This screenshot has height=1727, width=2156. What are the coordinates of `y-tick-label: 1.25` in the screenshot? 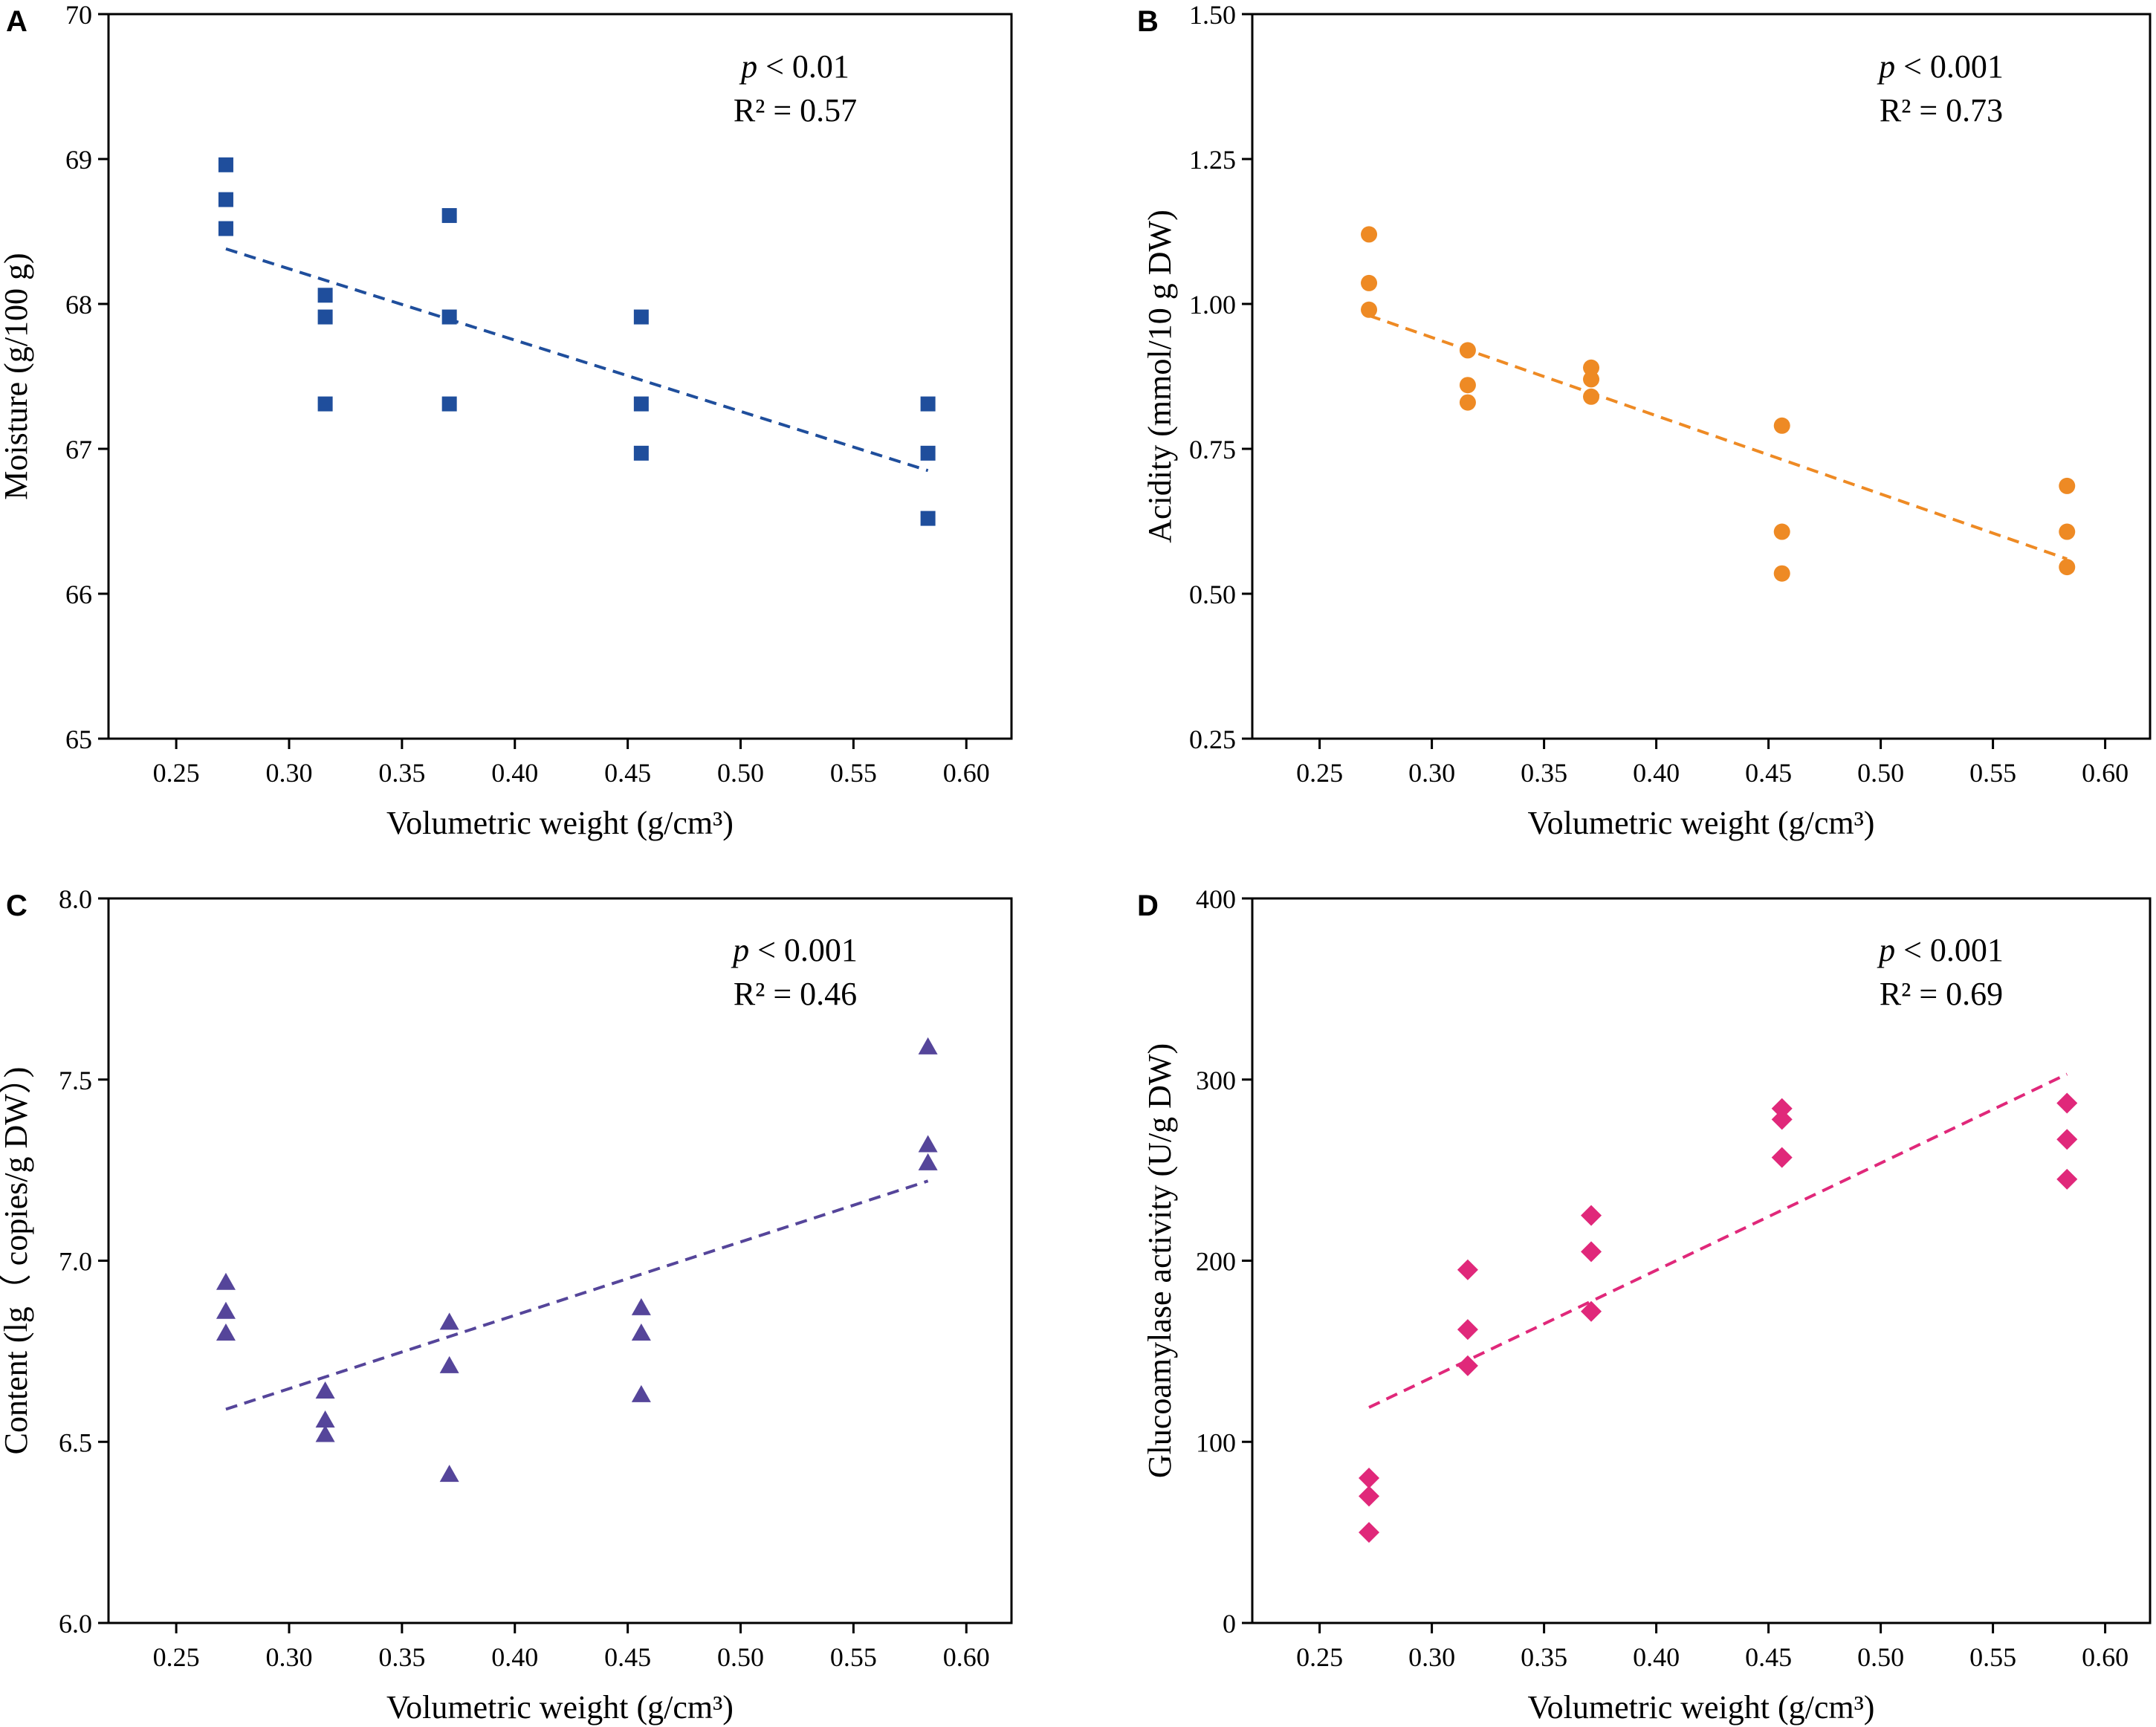 It's located at (1212, 160).